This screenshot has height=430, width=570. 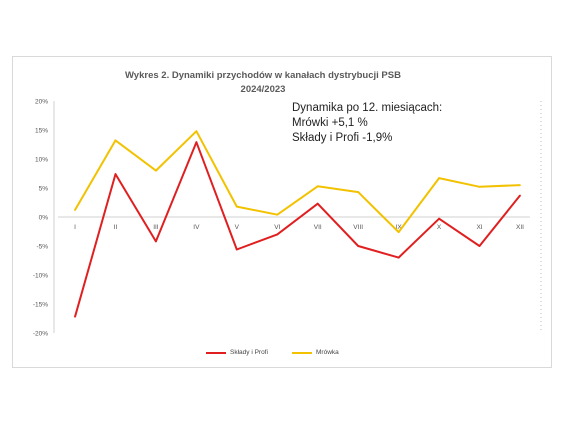 What do you see at coordinates (367, 108) in the screenshot?
I see `annotation-heading: Dynamika po 12. miesiącach:` at bounding box center [367, 108].